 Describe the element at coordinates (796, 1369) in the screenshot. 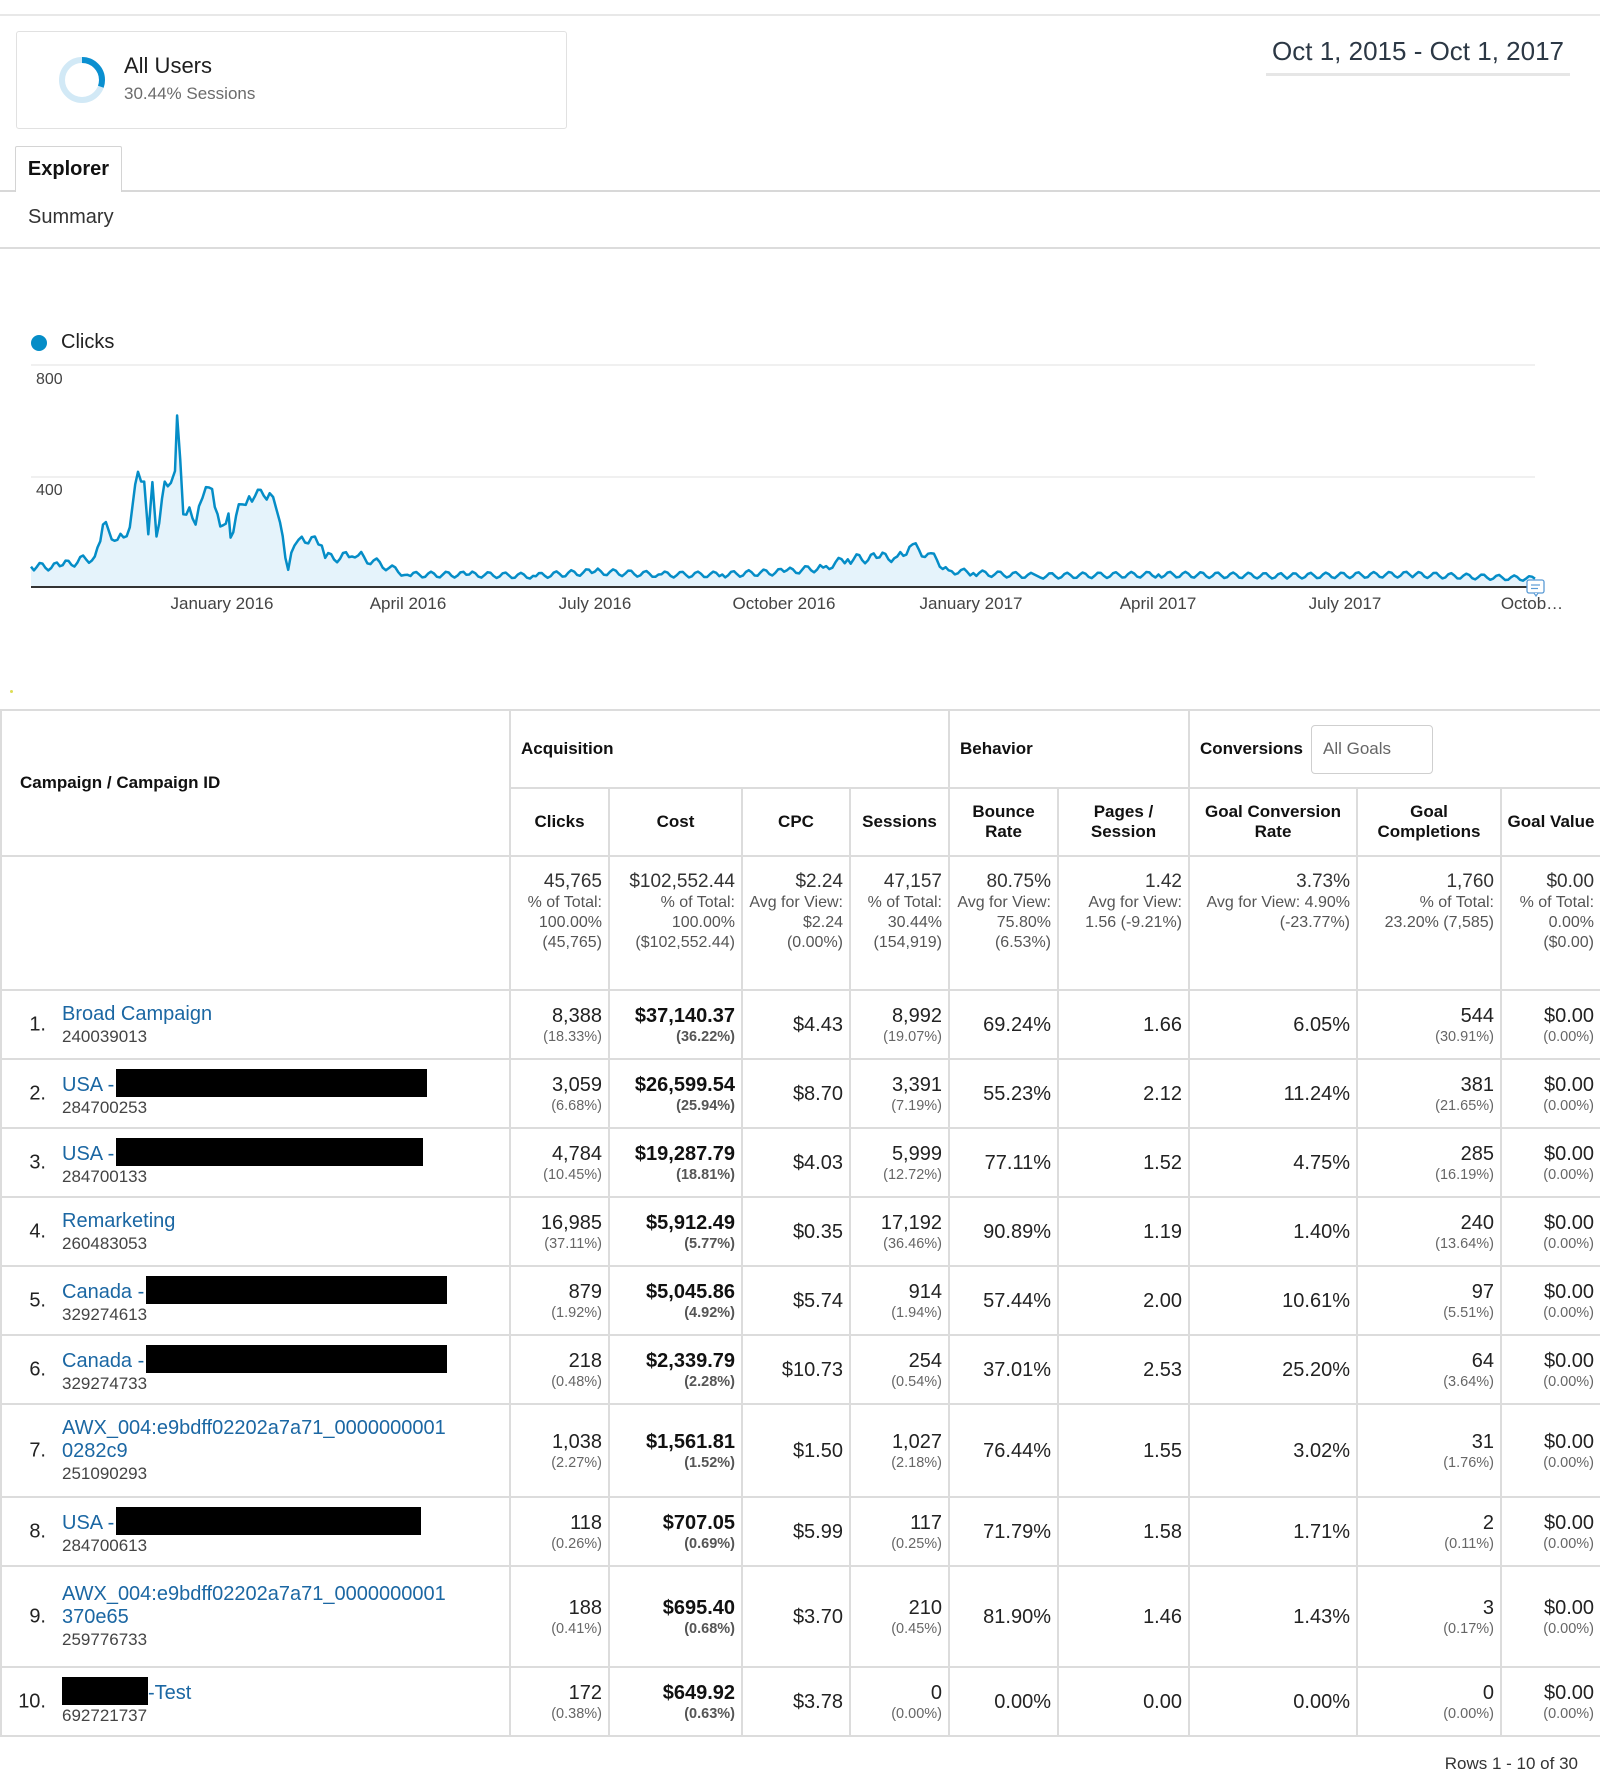

I see `metric-cell: $10.73` at that location.